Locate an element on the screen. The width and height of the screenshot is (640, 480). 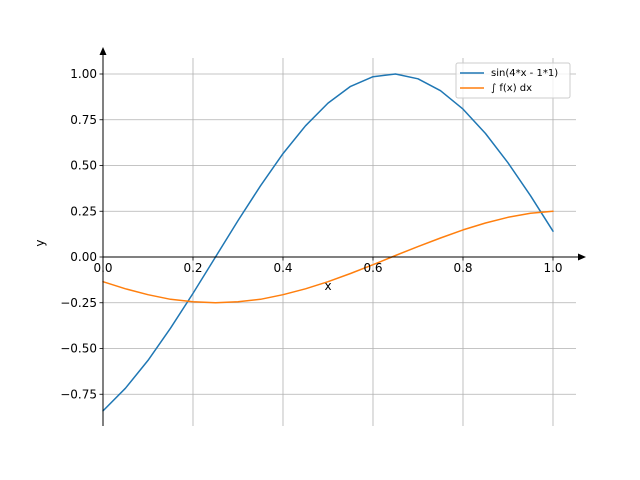
y-tick-label: 1.00 is located at coordinates (83, 74).